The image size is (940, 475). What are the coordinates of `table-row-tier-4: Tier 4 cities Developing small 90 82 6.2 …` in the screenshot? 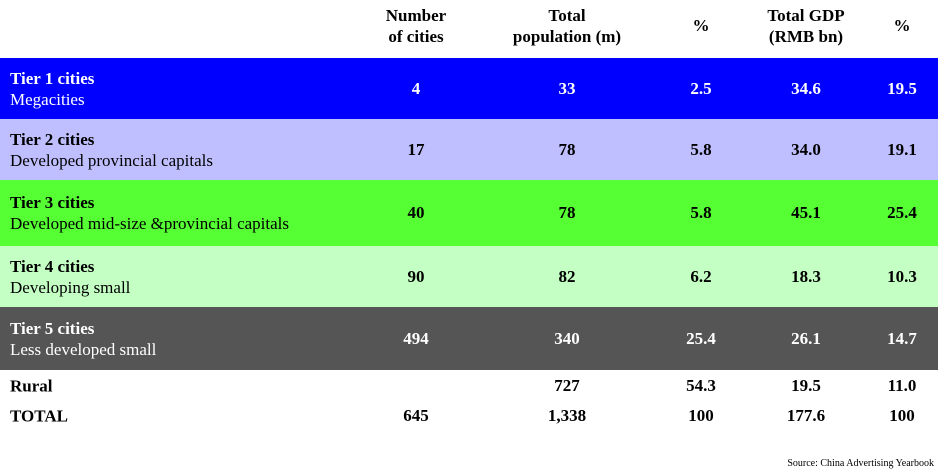 It's located at (469, 276).